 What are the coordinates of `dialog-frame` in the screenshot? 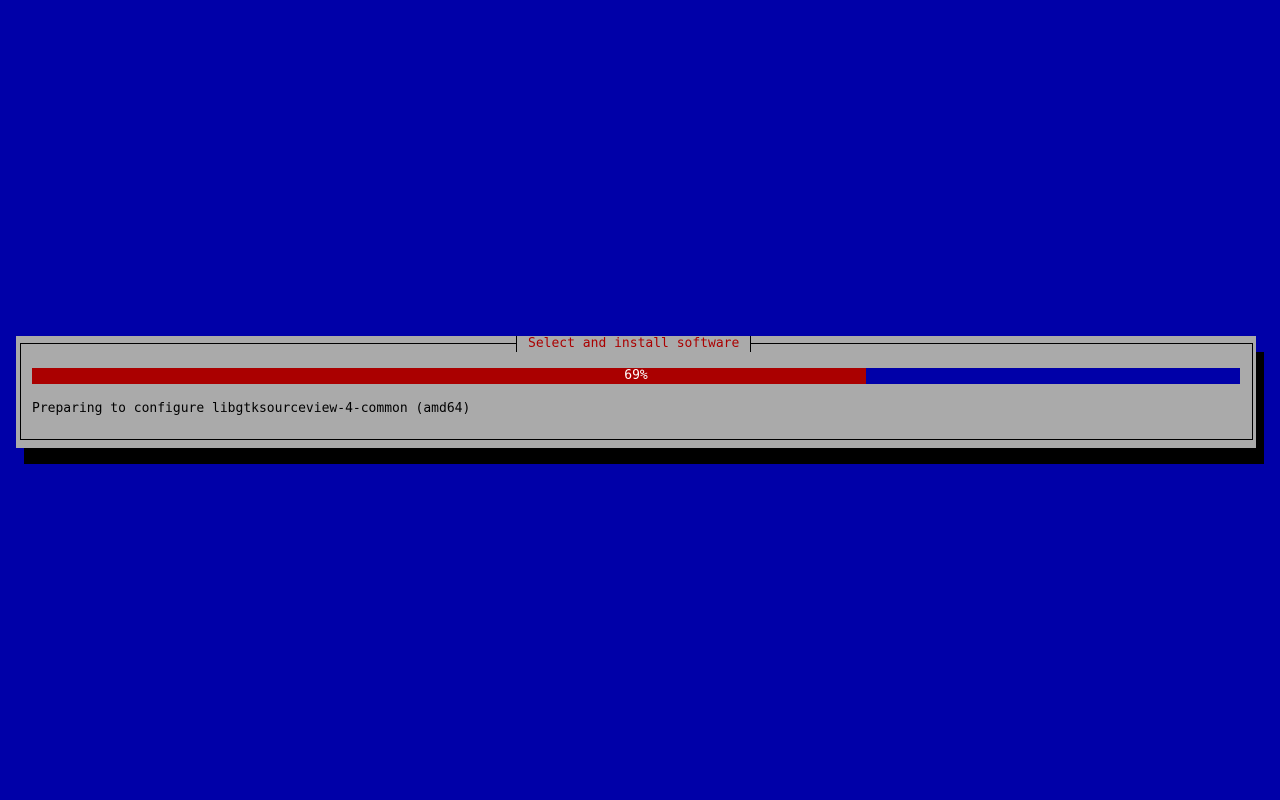 It's located at (636, 391).